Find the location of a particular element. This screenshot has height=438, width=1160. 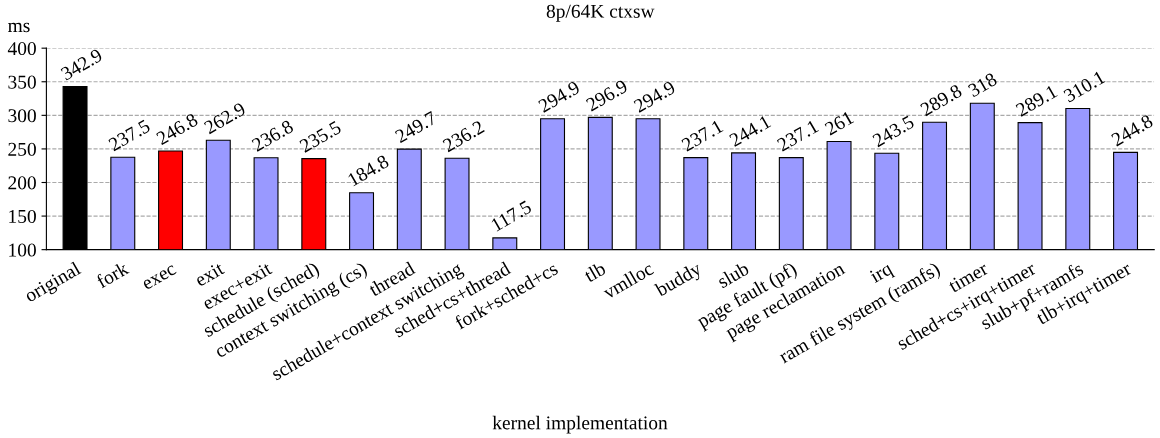

data-label: 244.1 is located at coordinates (750, 131).